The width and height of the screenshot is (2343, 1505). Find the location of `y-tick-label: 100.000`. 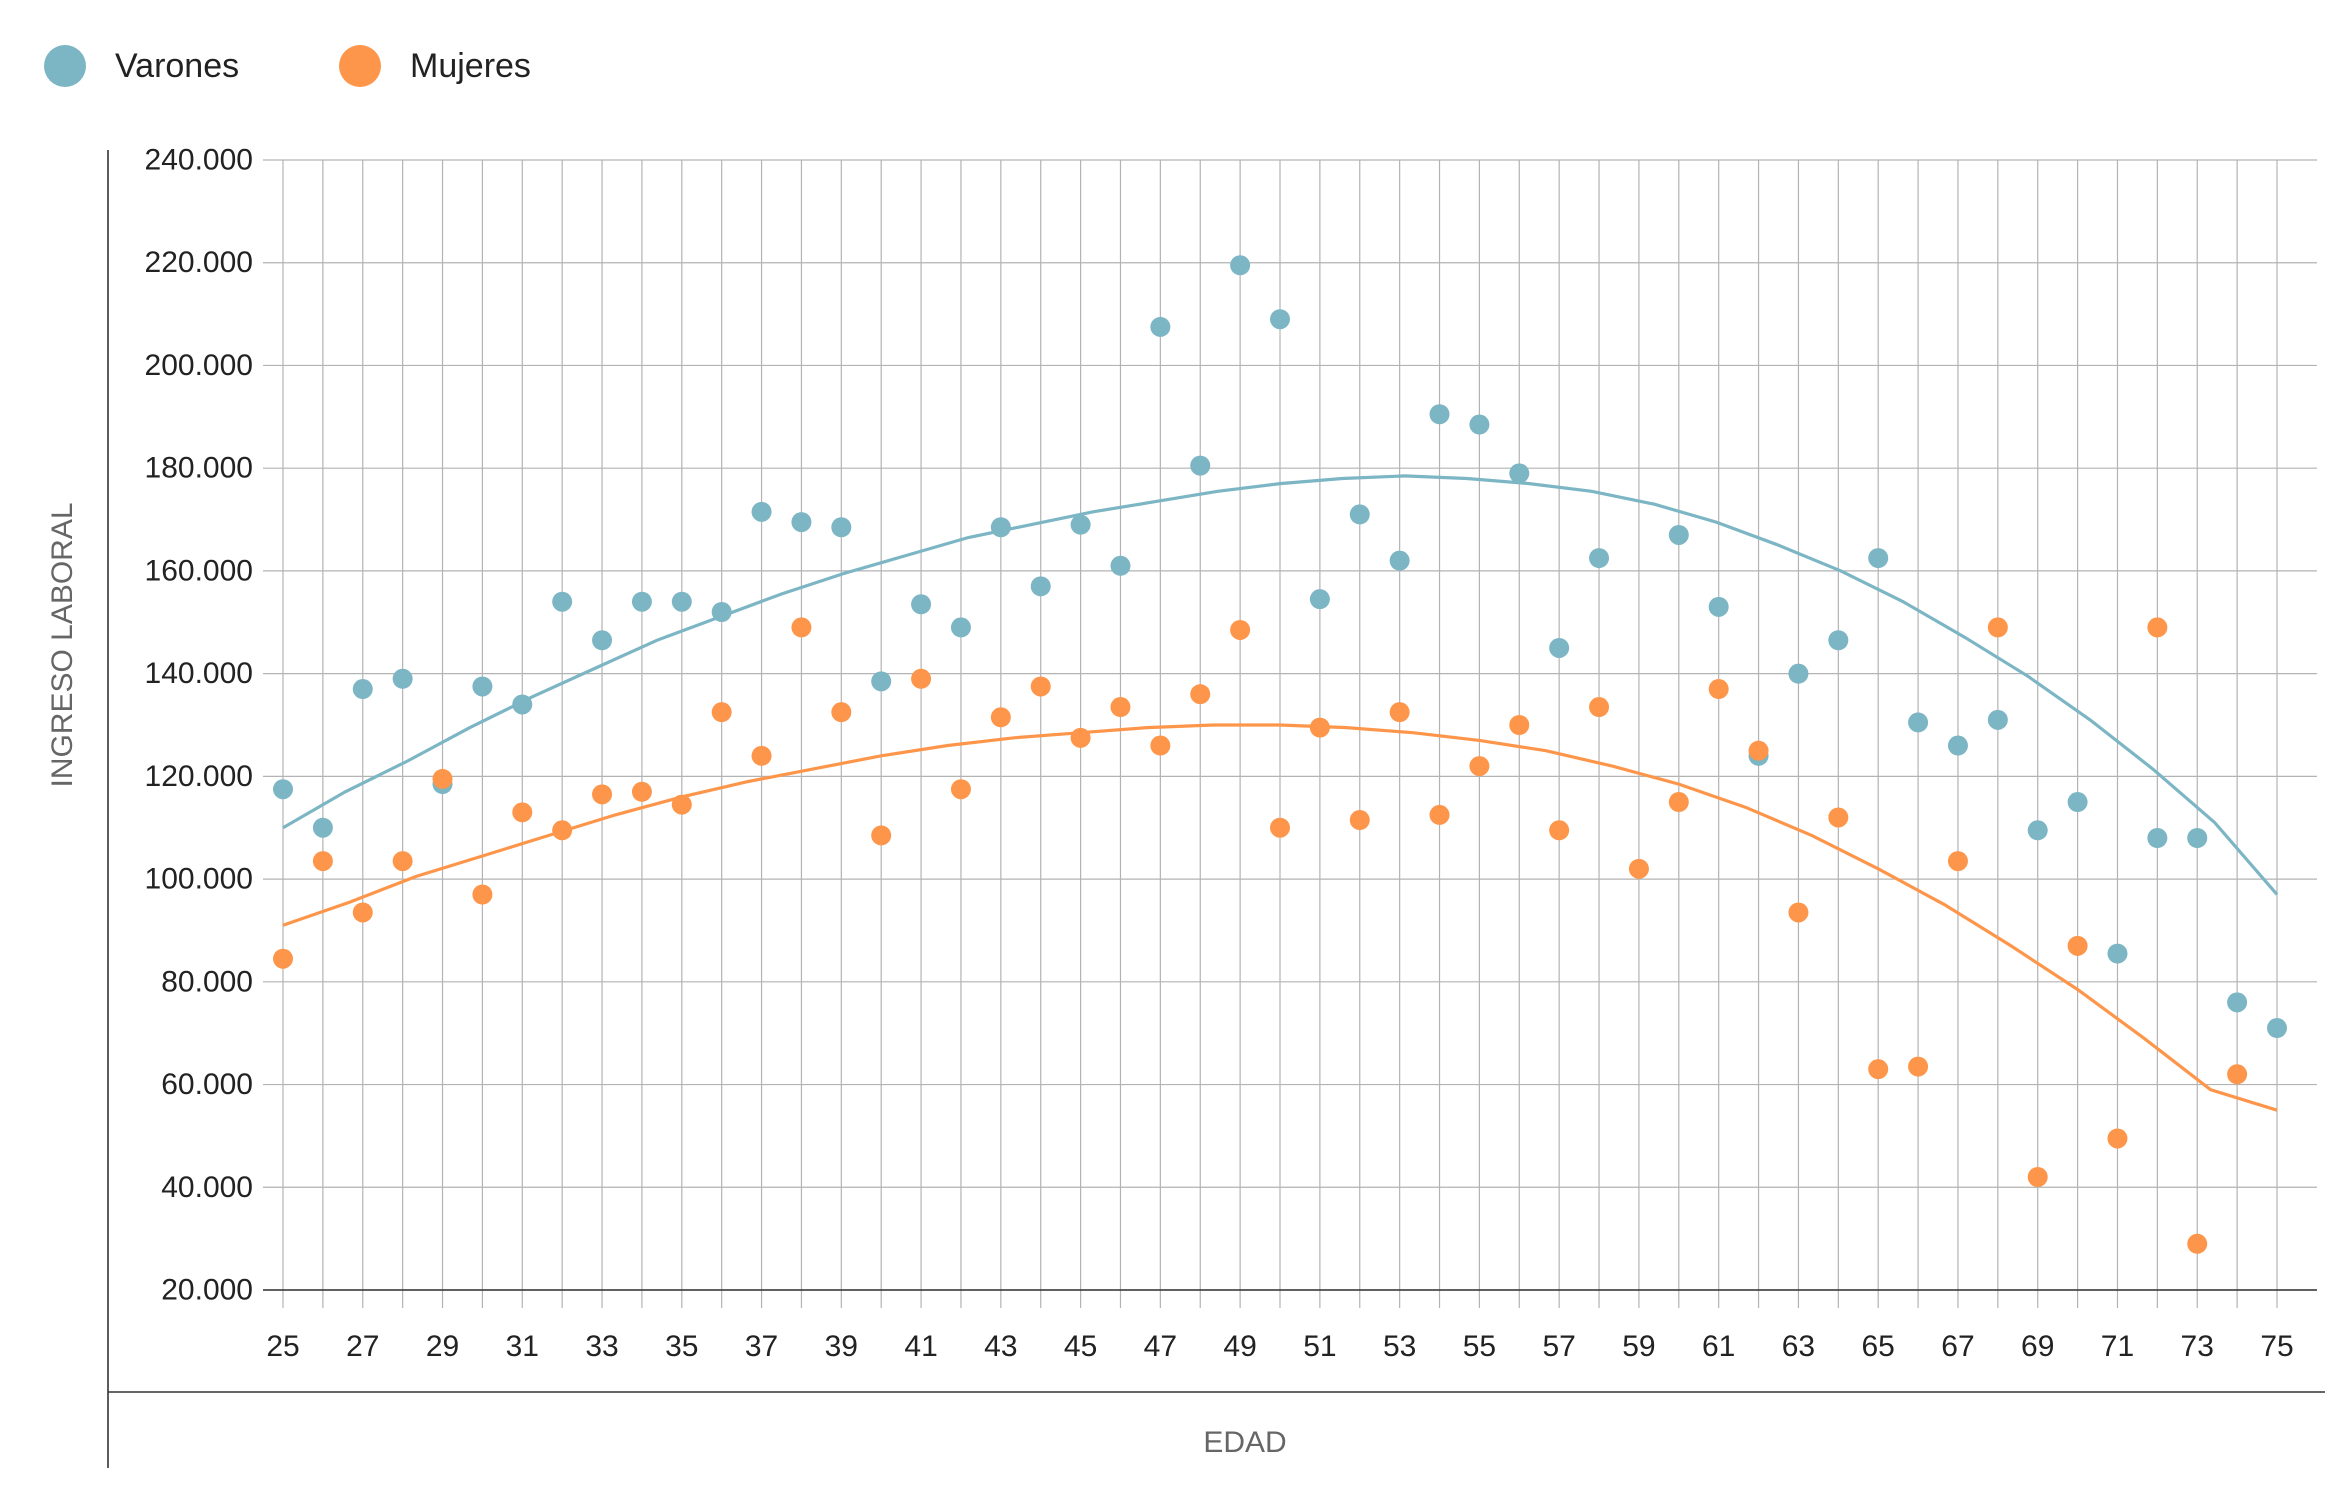

y-tick-label: 100.000 is located at coordinates (199, 879).